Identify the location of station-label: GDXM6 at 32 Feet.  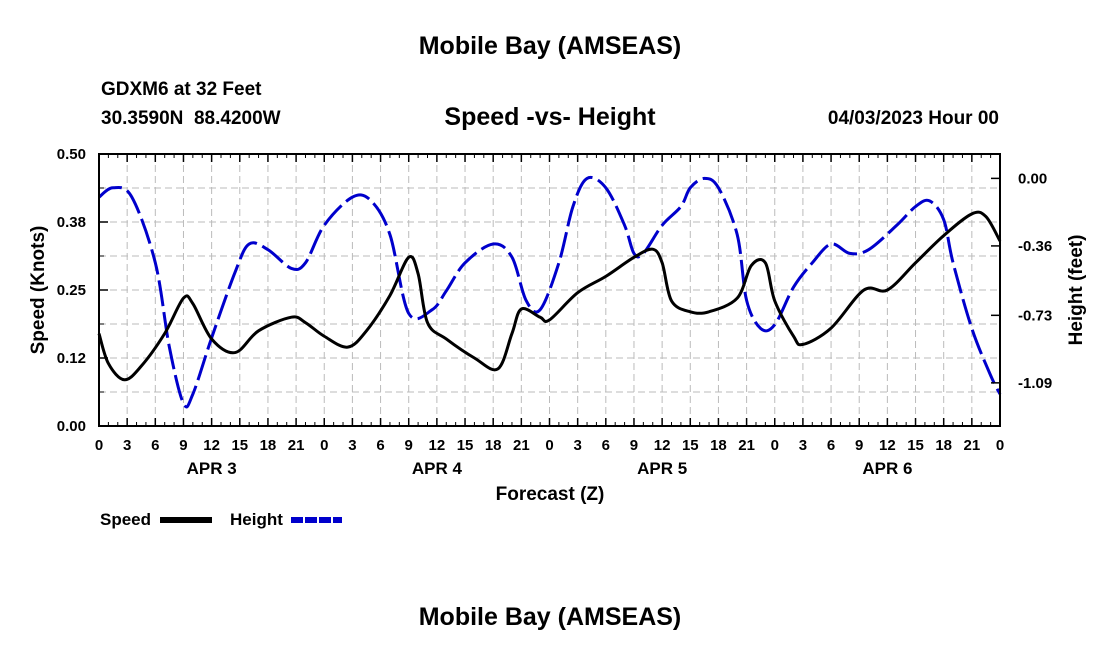
(181, 89).